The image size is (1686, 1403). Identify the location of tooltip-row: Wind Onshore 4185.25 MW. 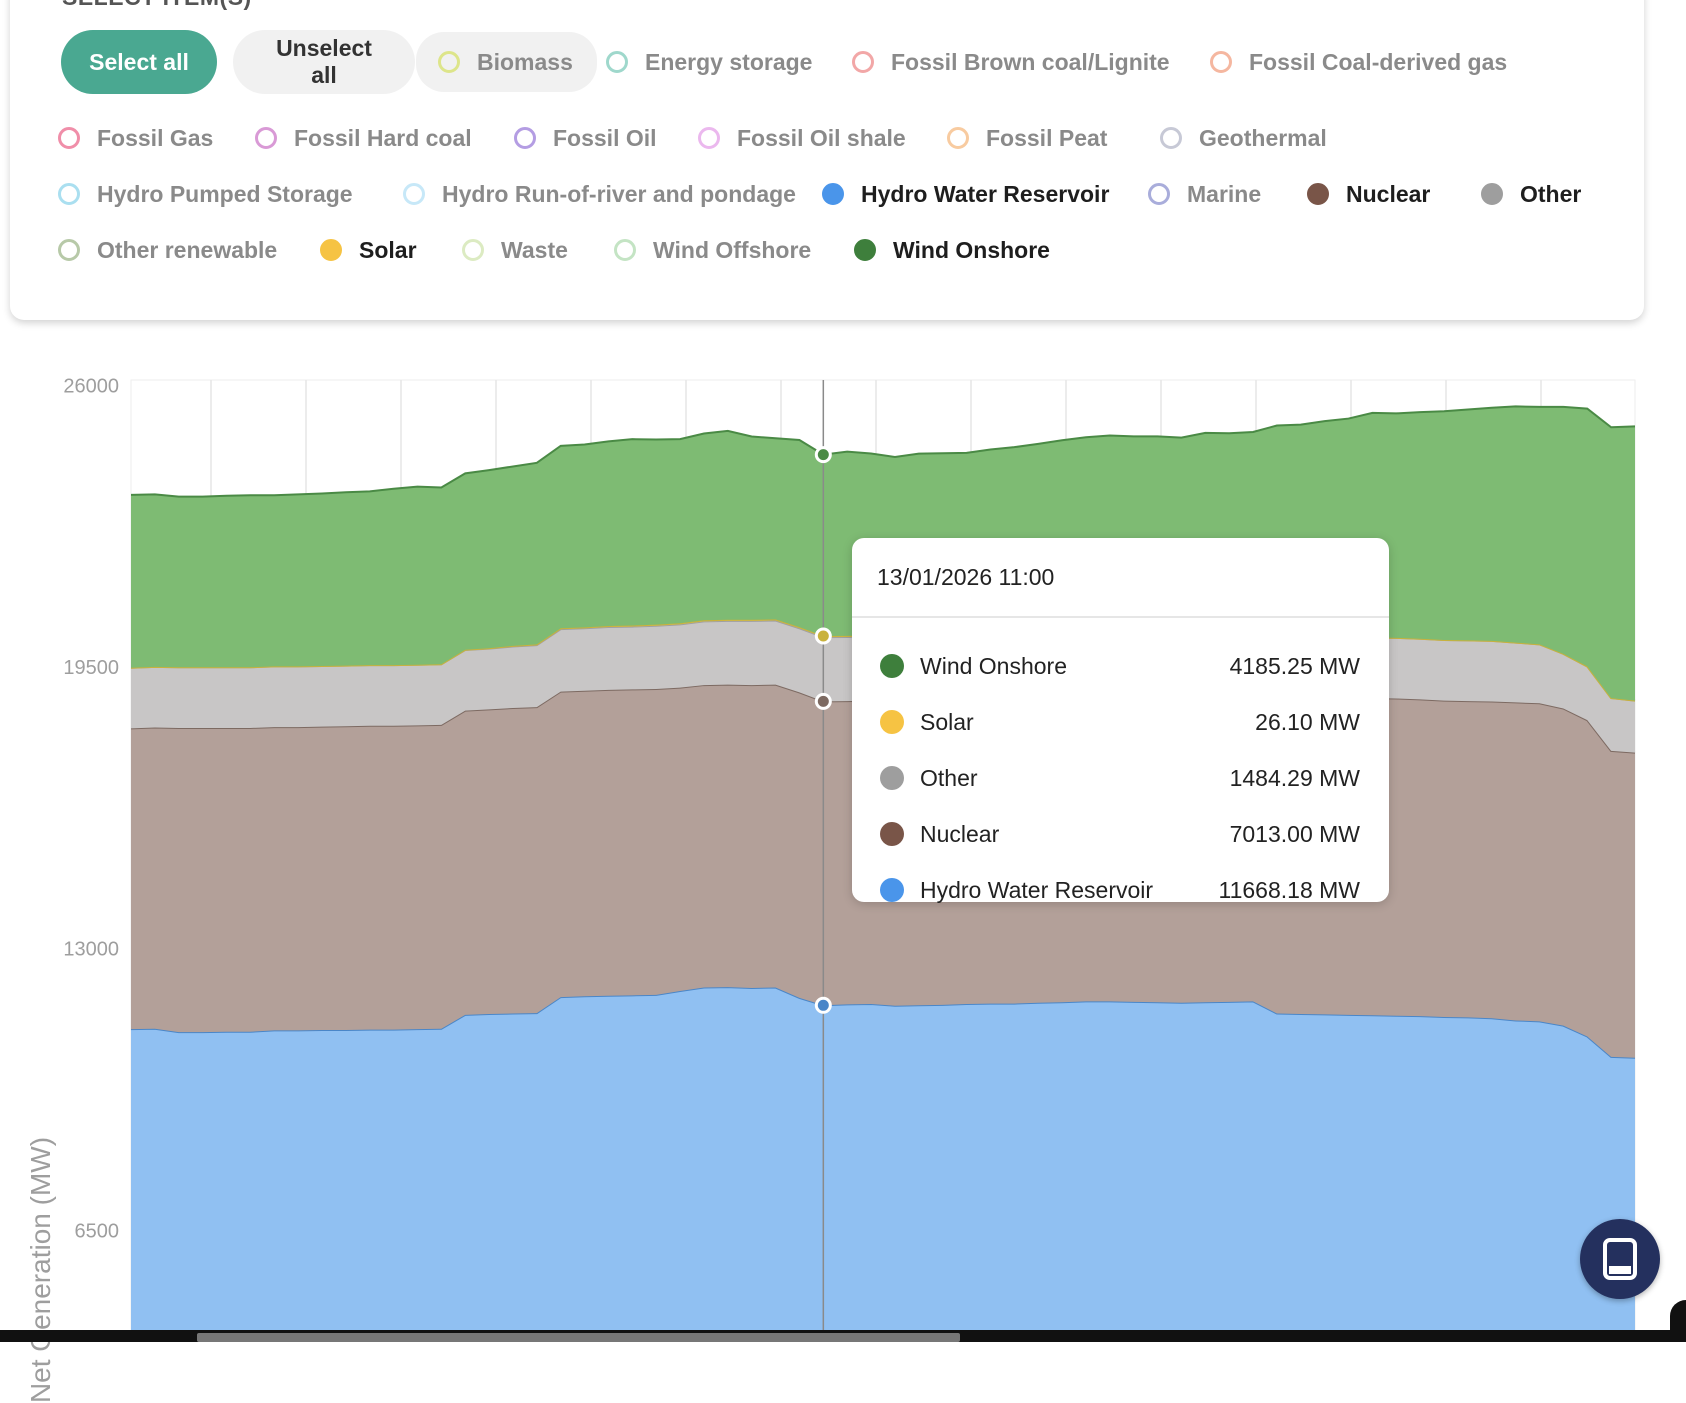
(1120, 666).